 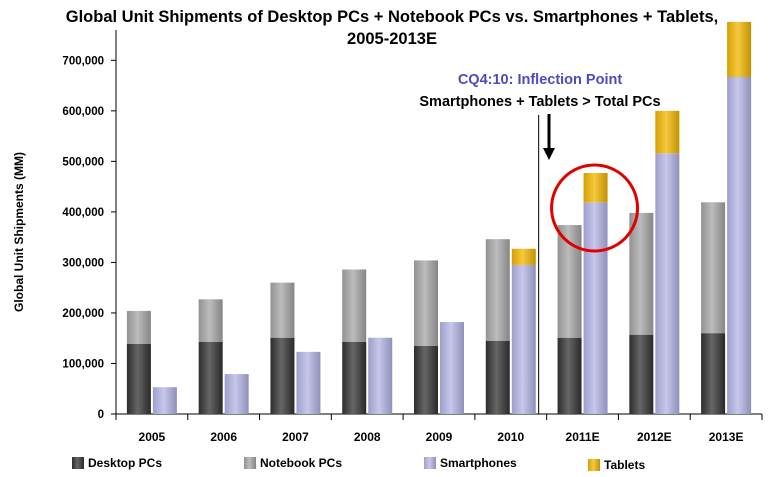 What do you see at coordinates (595, 308) in the screenshot?
I see `bar-smartphones-2011e` at bounding box center [595, 308].